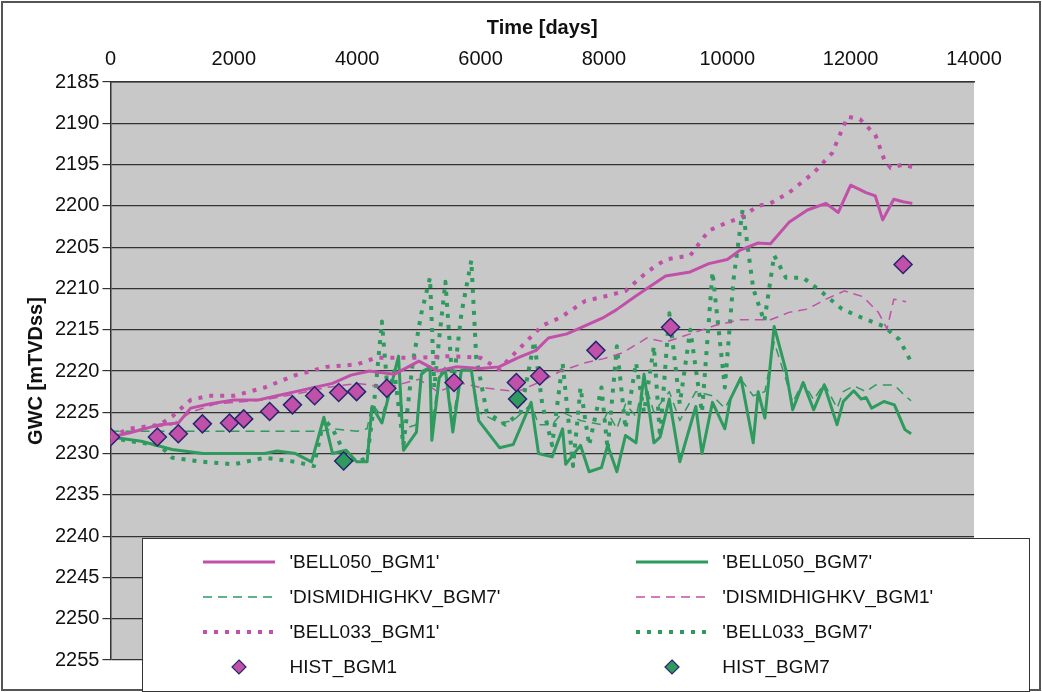 The image size is (1042, 692). I want to click on x-tick-label: 6000, so click(480, 57).